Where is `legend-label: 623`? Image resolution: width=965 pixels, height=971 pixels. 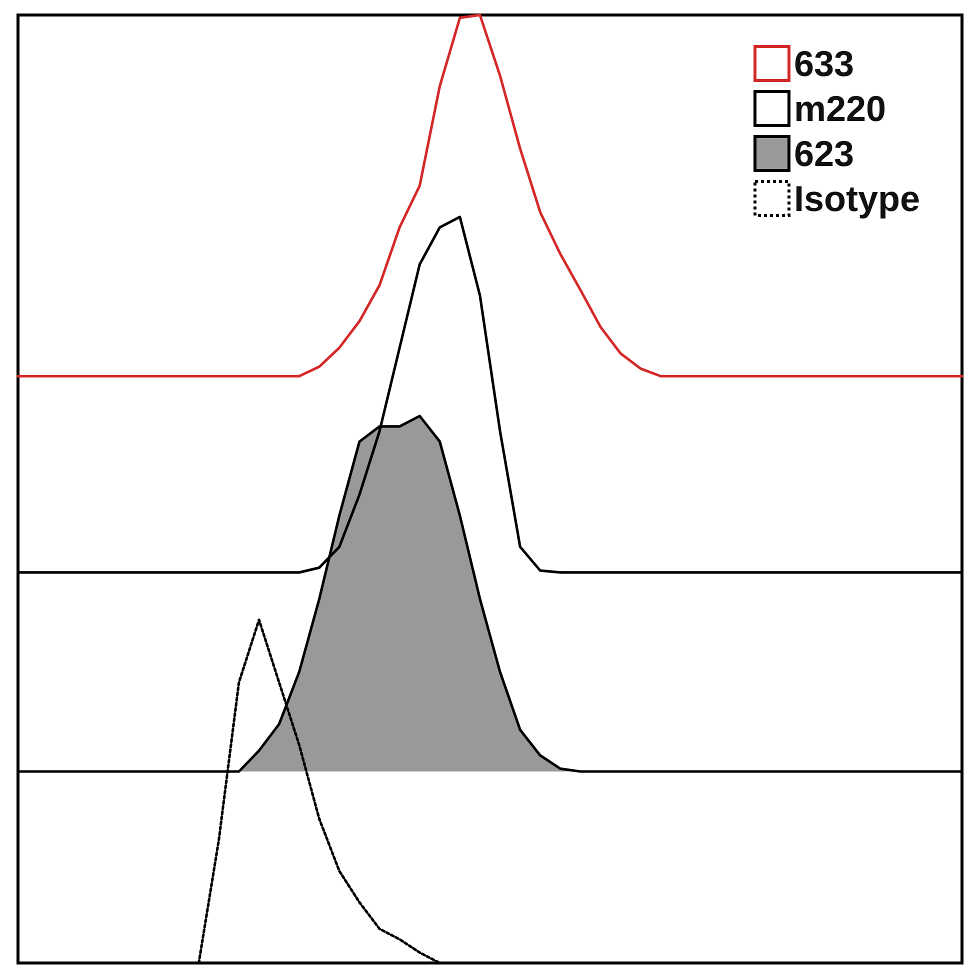 legend-label: 623 is located at coordinates (824, 153).